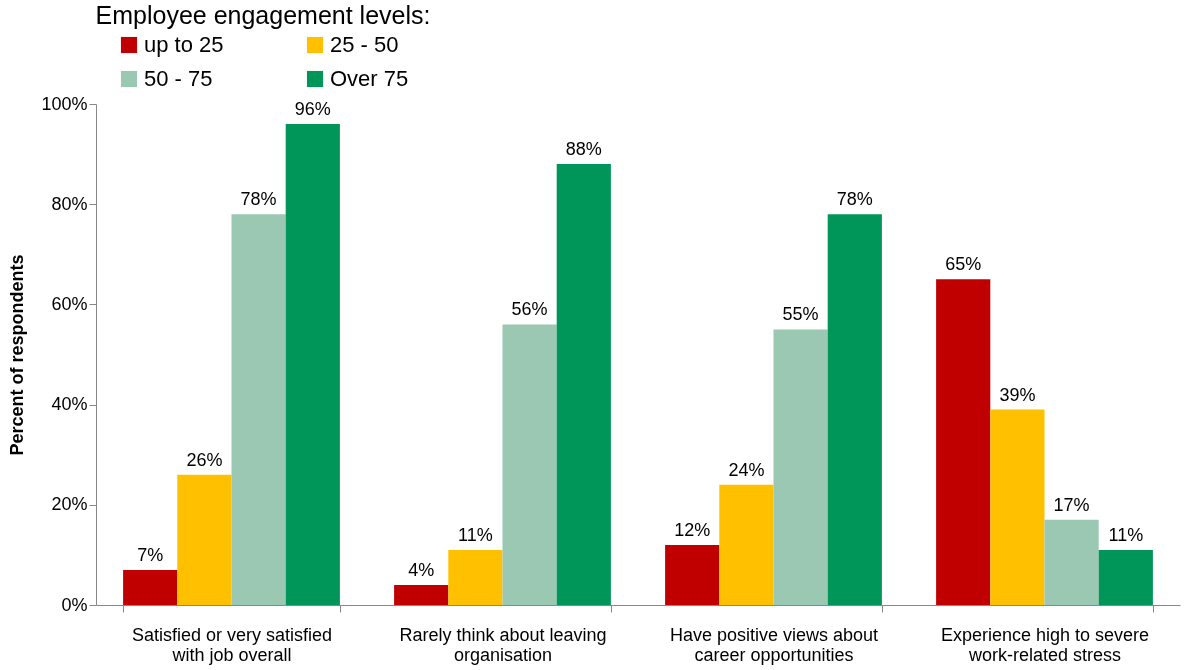  I want to click on x-tick-label: Satisfied or very satisfied with job overall, so click(232, 644).